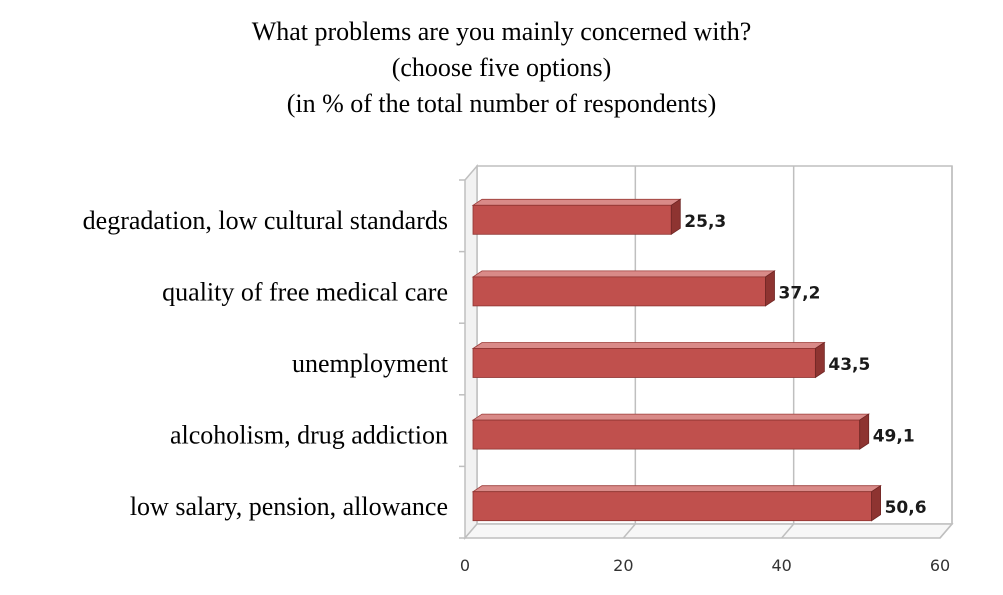  I want to click on data-label: 37,2, so click(800, 293).